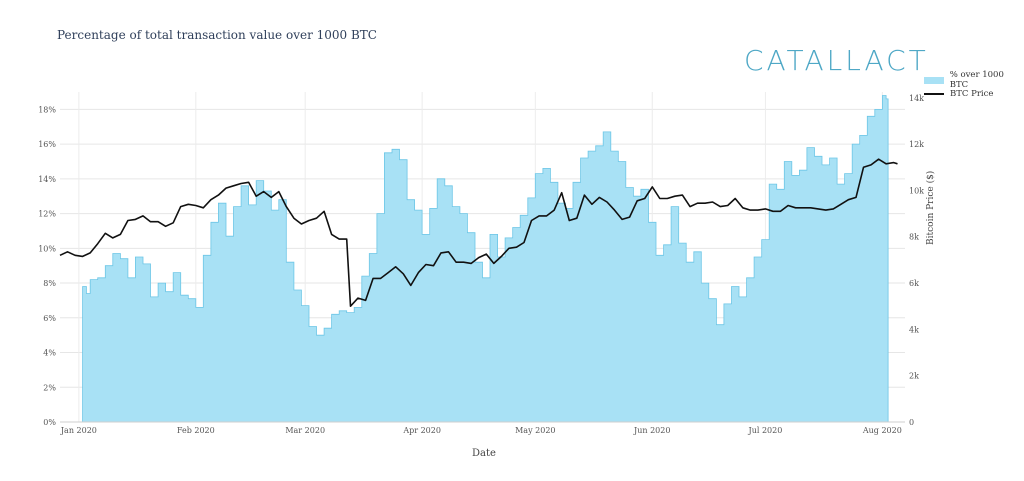 This screenshot has height=481, width=1024. I want to click on chart-legend: % over 1000 BTC BTC Price, so click(974, 85).